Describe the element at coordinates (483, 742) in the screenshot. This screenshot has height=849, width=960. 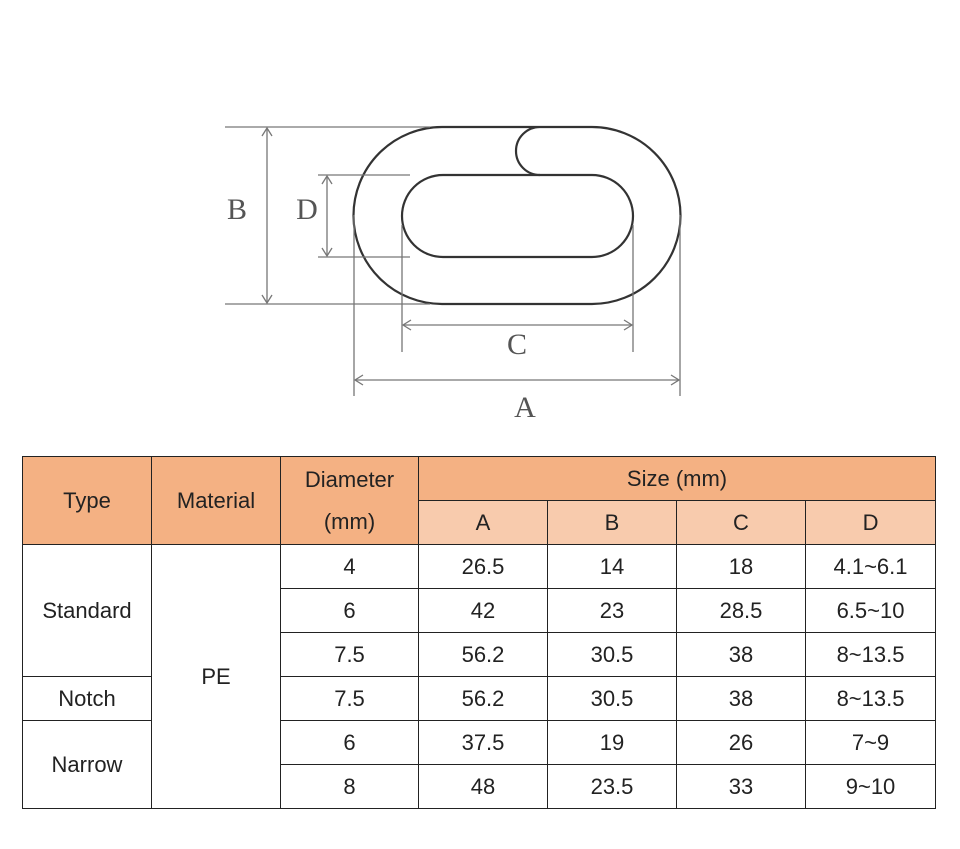
I see `table-cell: 37.5` at that location.